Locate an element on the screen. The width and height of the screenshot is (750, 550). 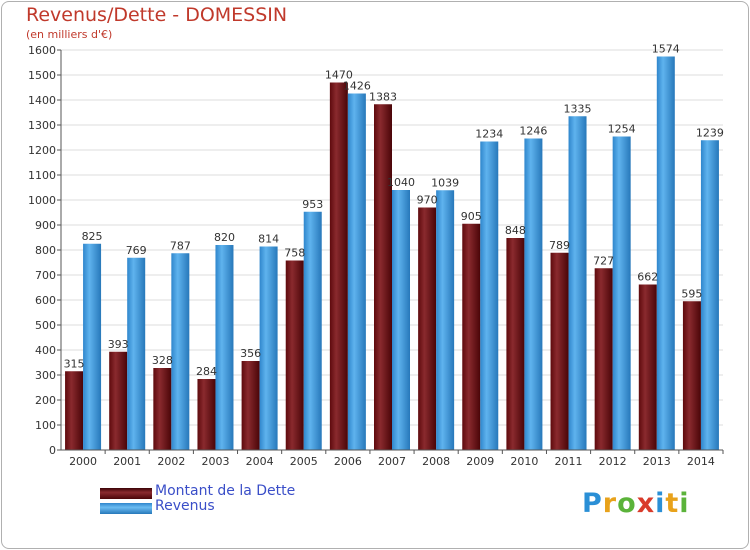
y-tick-label: 400 is located at coordinates (45, 350).